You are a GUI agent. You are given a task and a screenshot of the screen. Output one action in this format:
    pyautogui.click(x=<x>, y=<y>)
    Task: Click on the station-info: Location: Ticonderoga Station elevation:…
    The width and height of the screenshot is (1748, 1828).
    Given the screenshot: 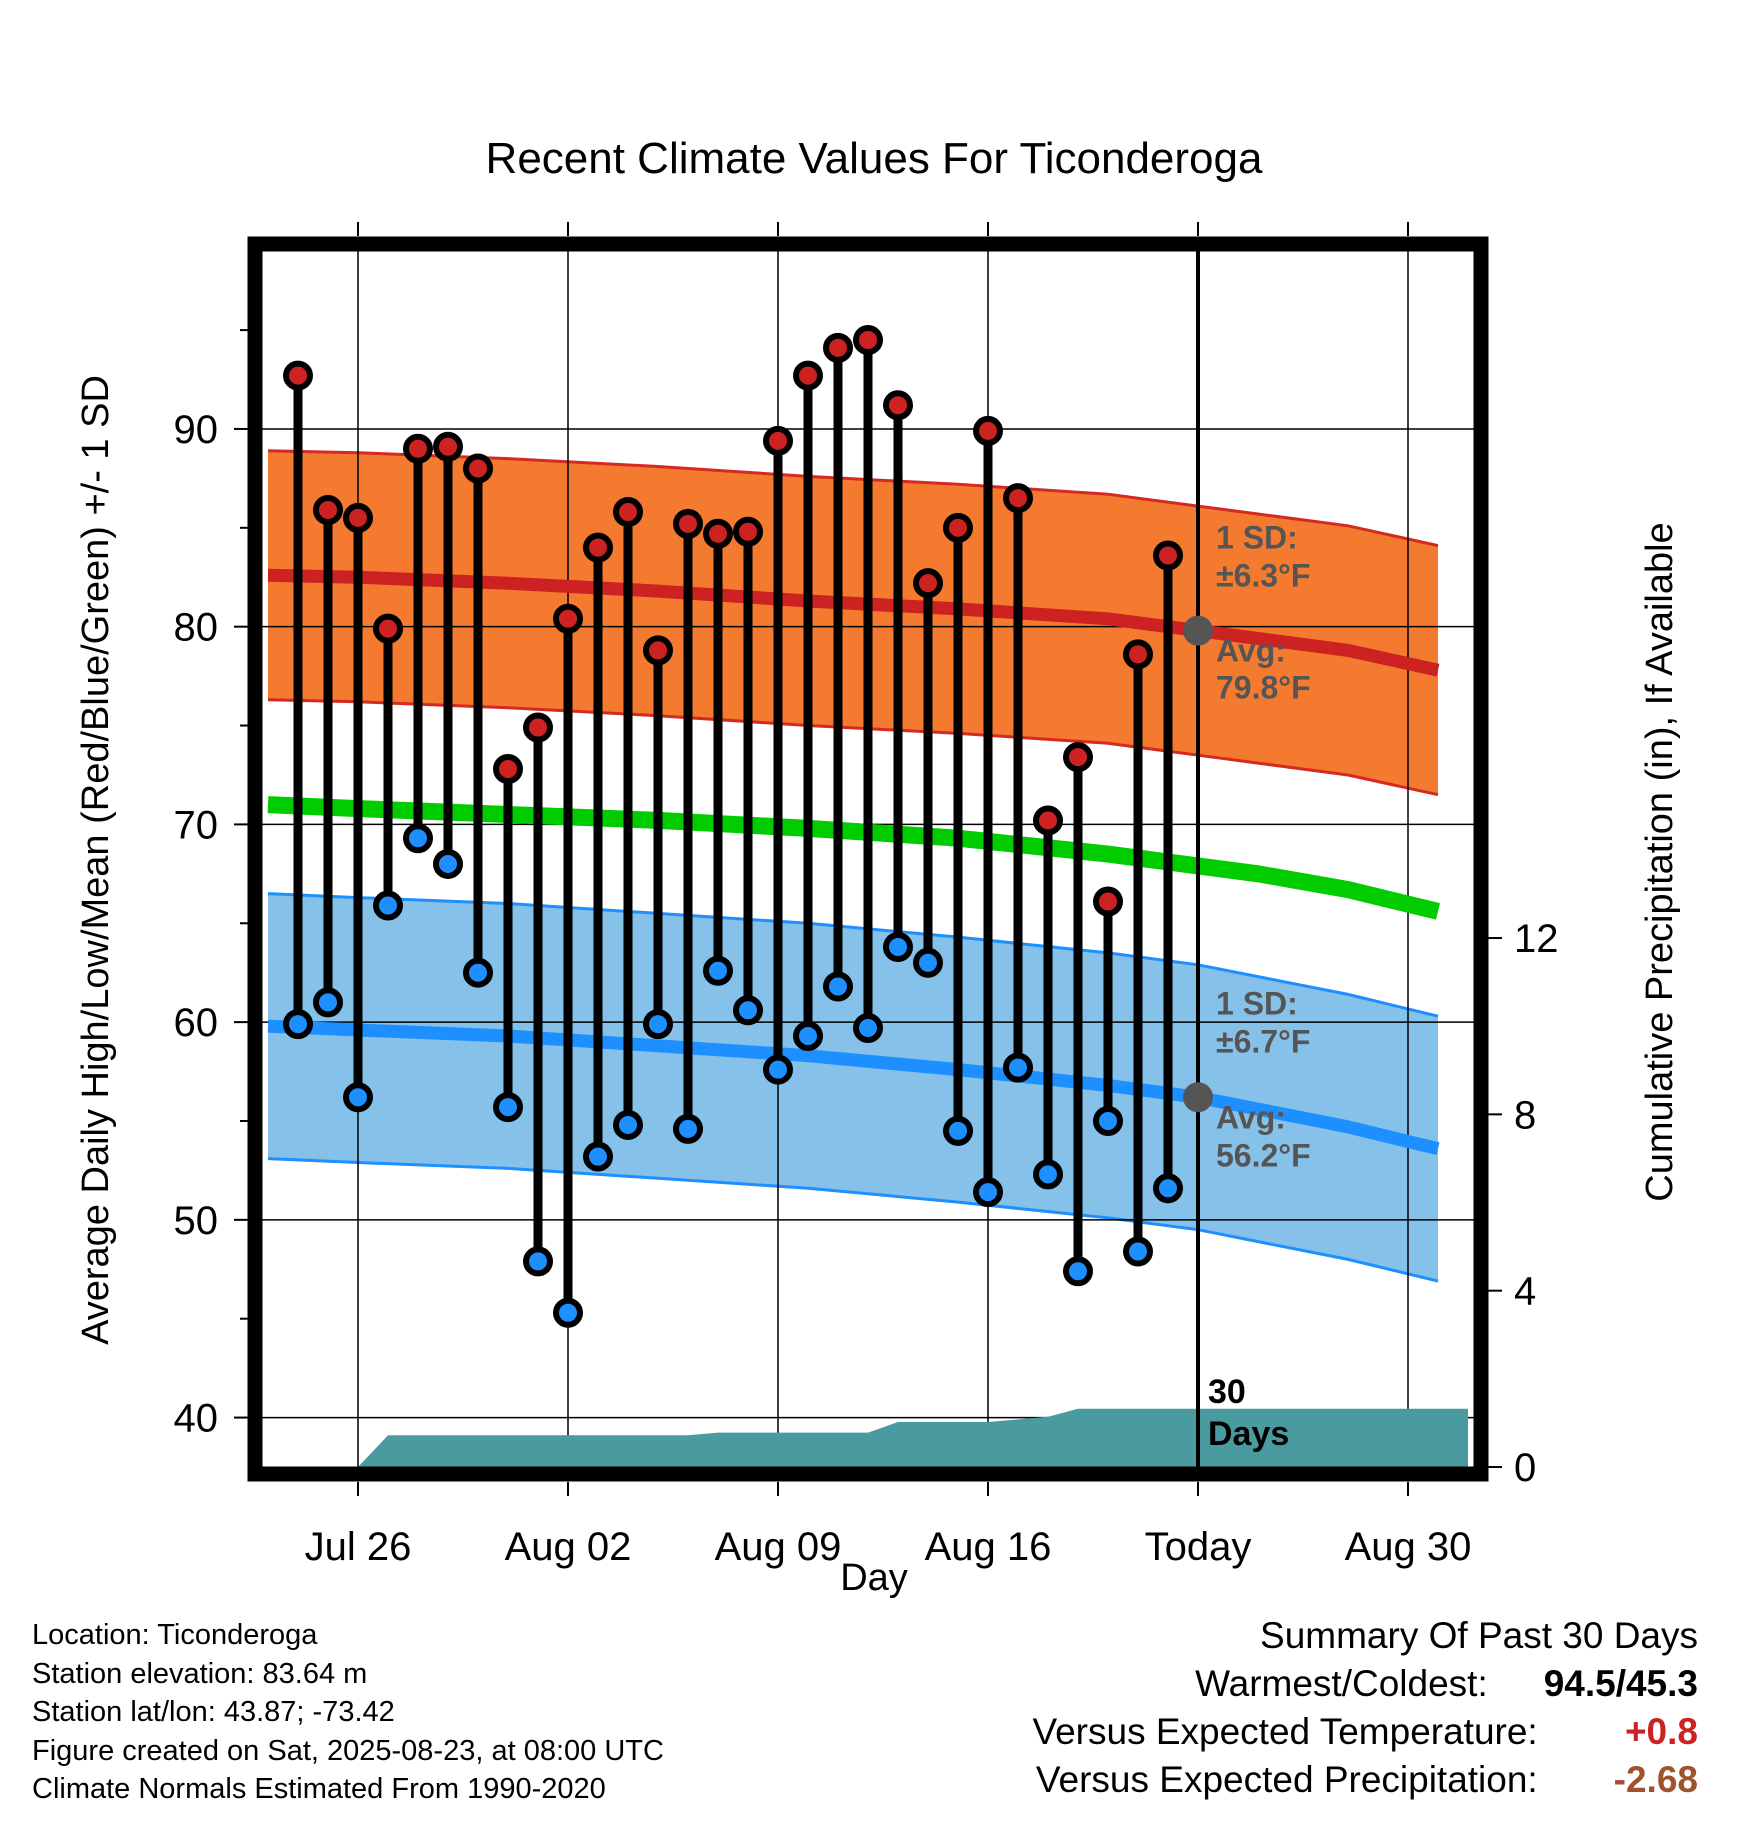 What is the action you would take?
    pyautogui.click(x=348, y=1712)
    